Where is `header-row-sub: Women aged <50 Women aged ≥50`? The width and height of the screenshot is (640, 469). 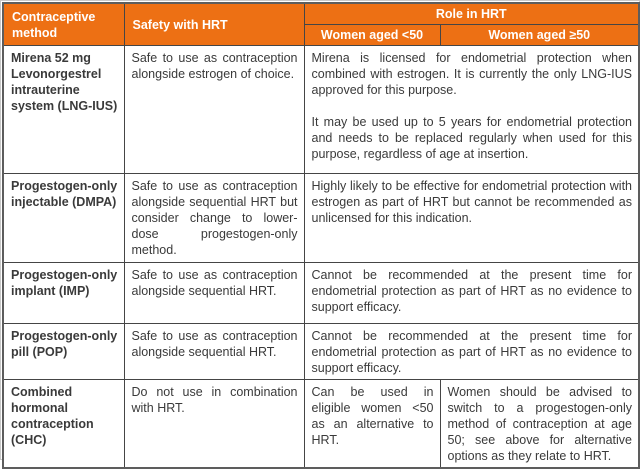 header-row-sub: Women aged <50 Women aged ≥50 is located at coordinates (321, 35).